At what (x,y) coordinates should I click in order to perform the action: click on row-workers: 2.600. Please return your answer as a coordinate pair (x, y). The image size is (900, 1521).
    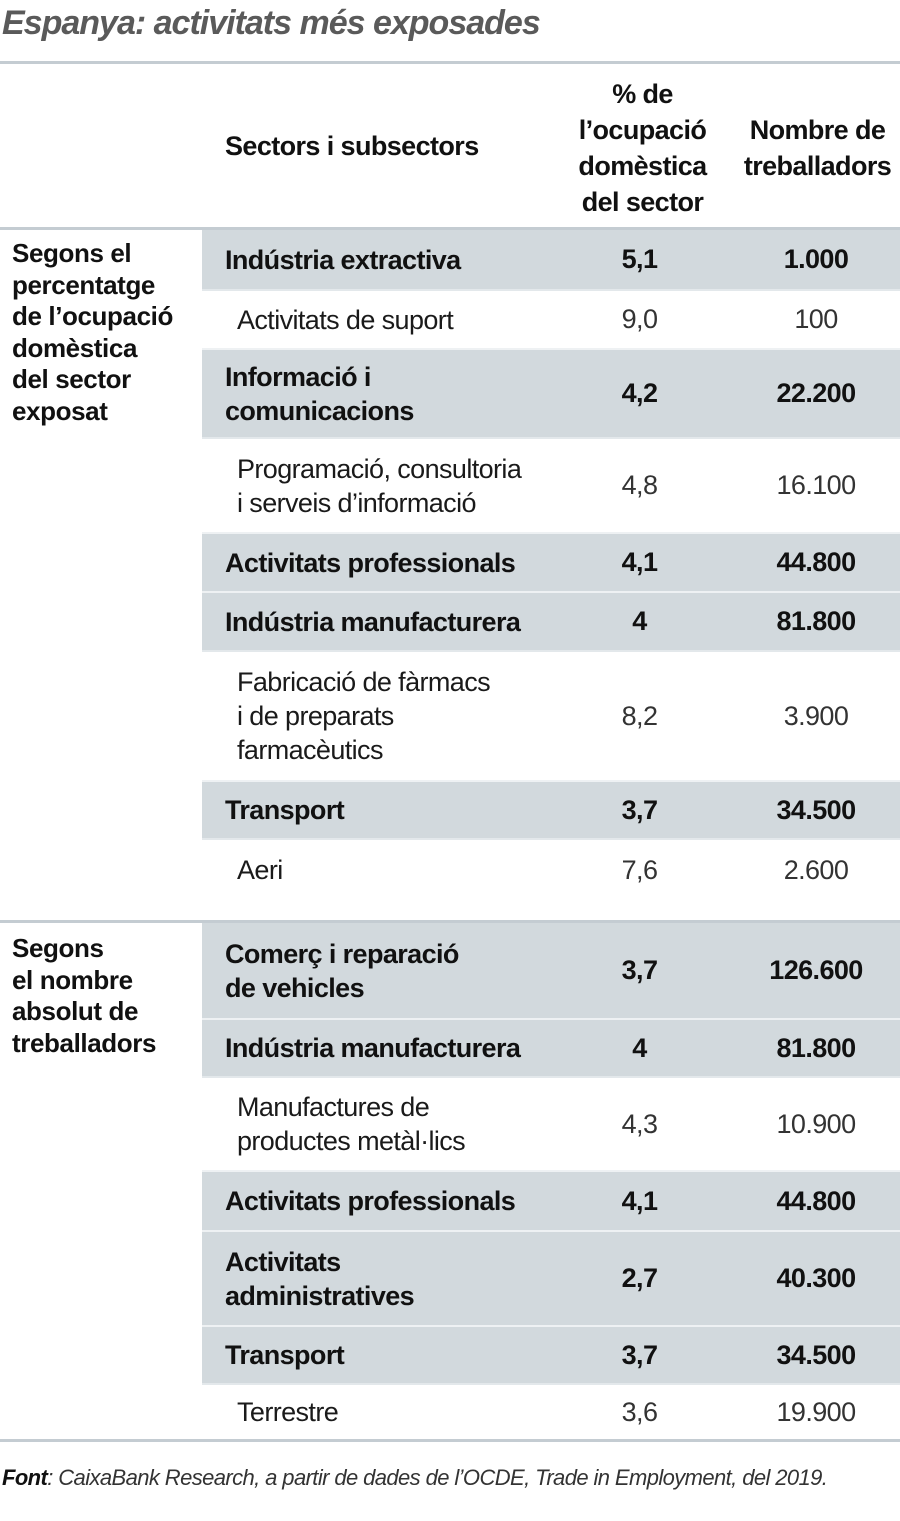
    Looking at the image, I should click on (816, 869).